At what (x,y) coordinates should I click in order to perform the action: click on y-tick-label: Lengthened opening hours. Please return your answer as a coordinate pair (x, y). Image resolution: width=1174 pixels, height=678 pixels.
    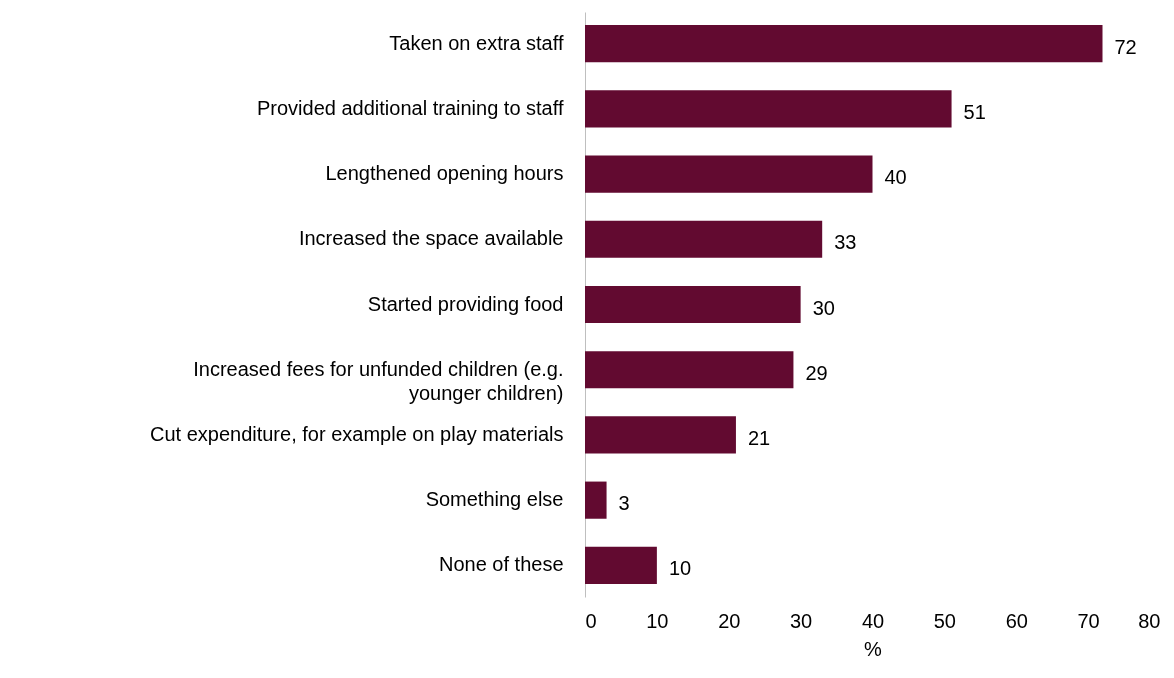
    Looking at the image, I should click on (444, 173).